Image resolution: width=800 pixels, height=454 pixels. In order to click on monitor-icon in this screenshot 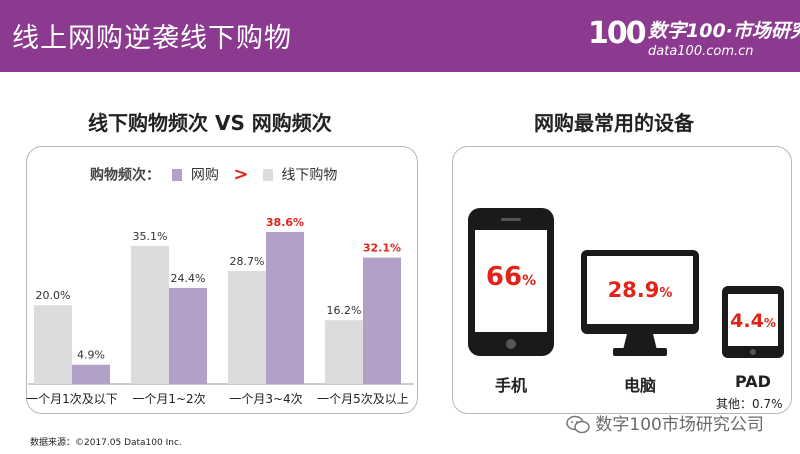, I will do `click(640, 303)`.